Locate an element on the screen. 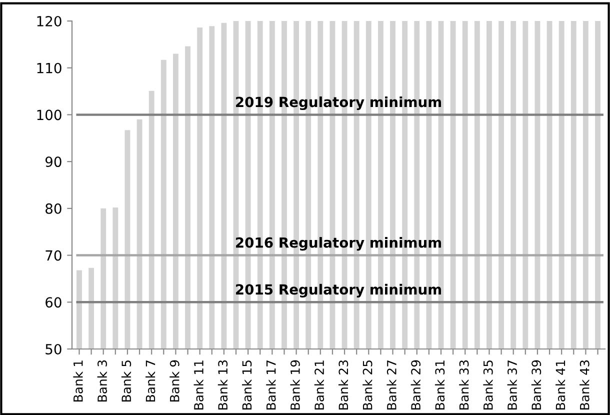 The width and height of the screenshot is (610, 415). y-tick-label: 120 is located at coordinates (49, 21).